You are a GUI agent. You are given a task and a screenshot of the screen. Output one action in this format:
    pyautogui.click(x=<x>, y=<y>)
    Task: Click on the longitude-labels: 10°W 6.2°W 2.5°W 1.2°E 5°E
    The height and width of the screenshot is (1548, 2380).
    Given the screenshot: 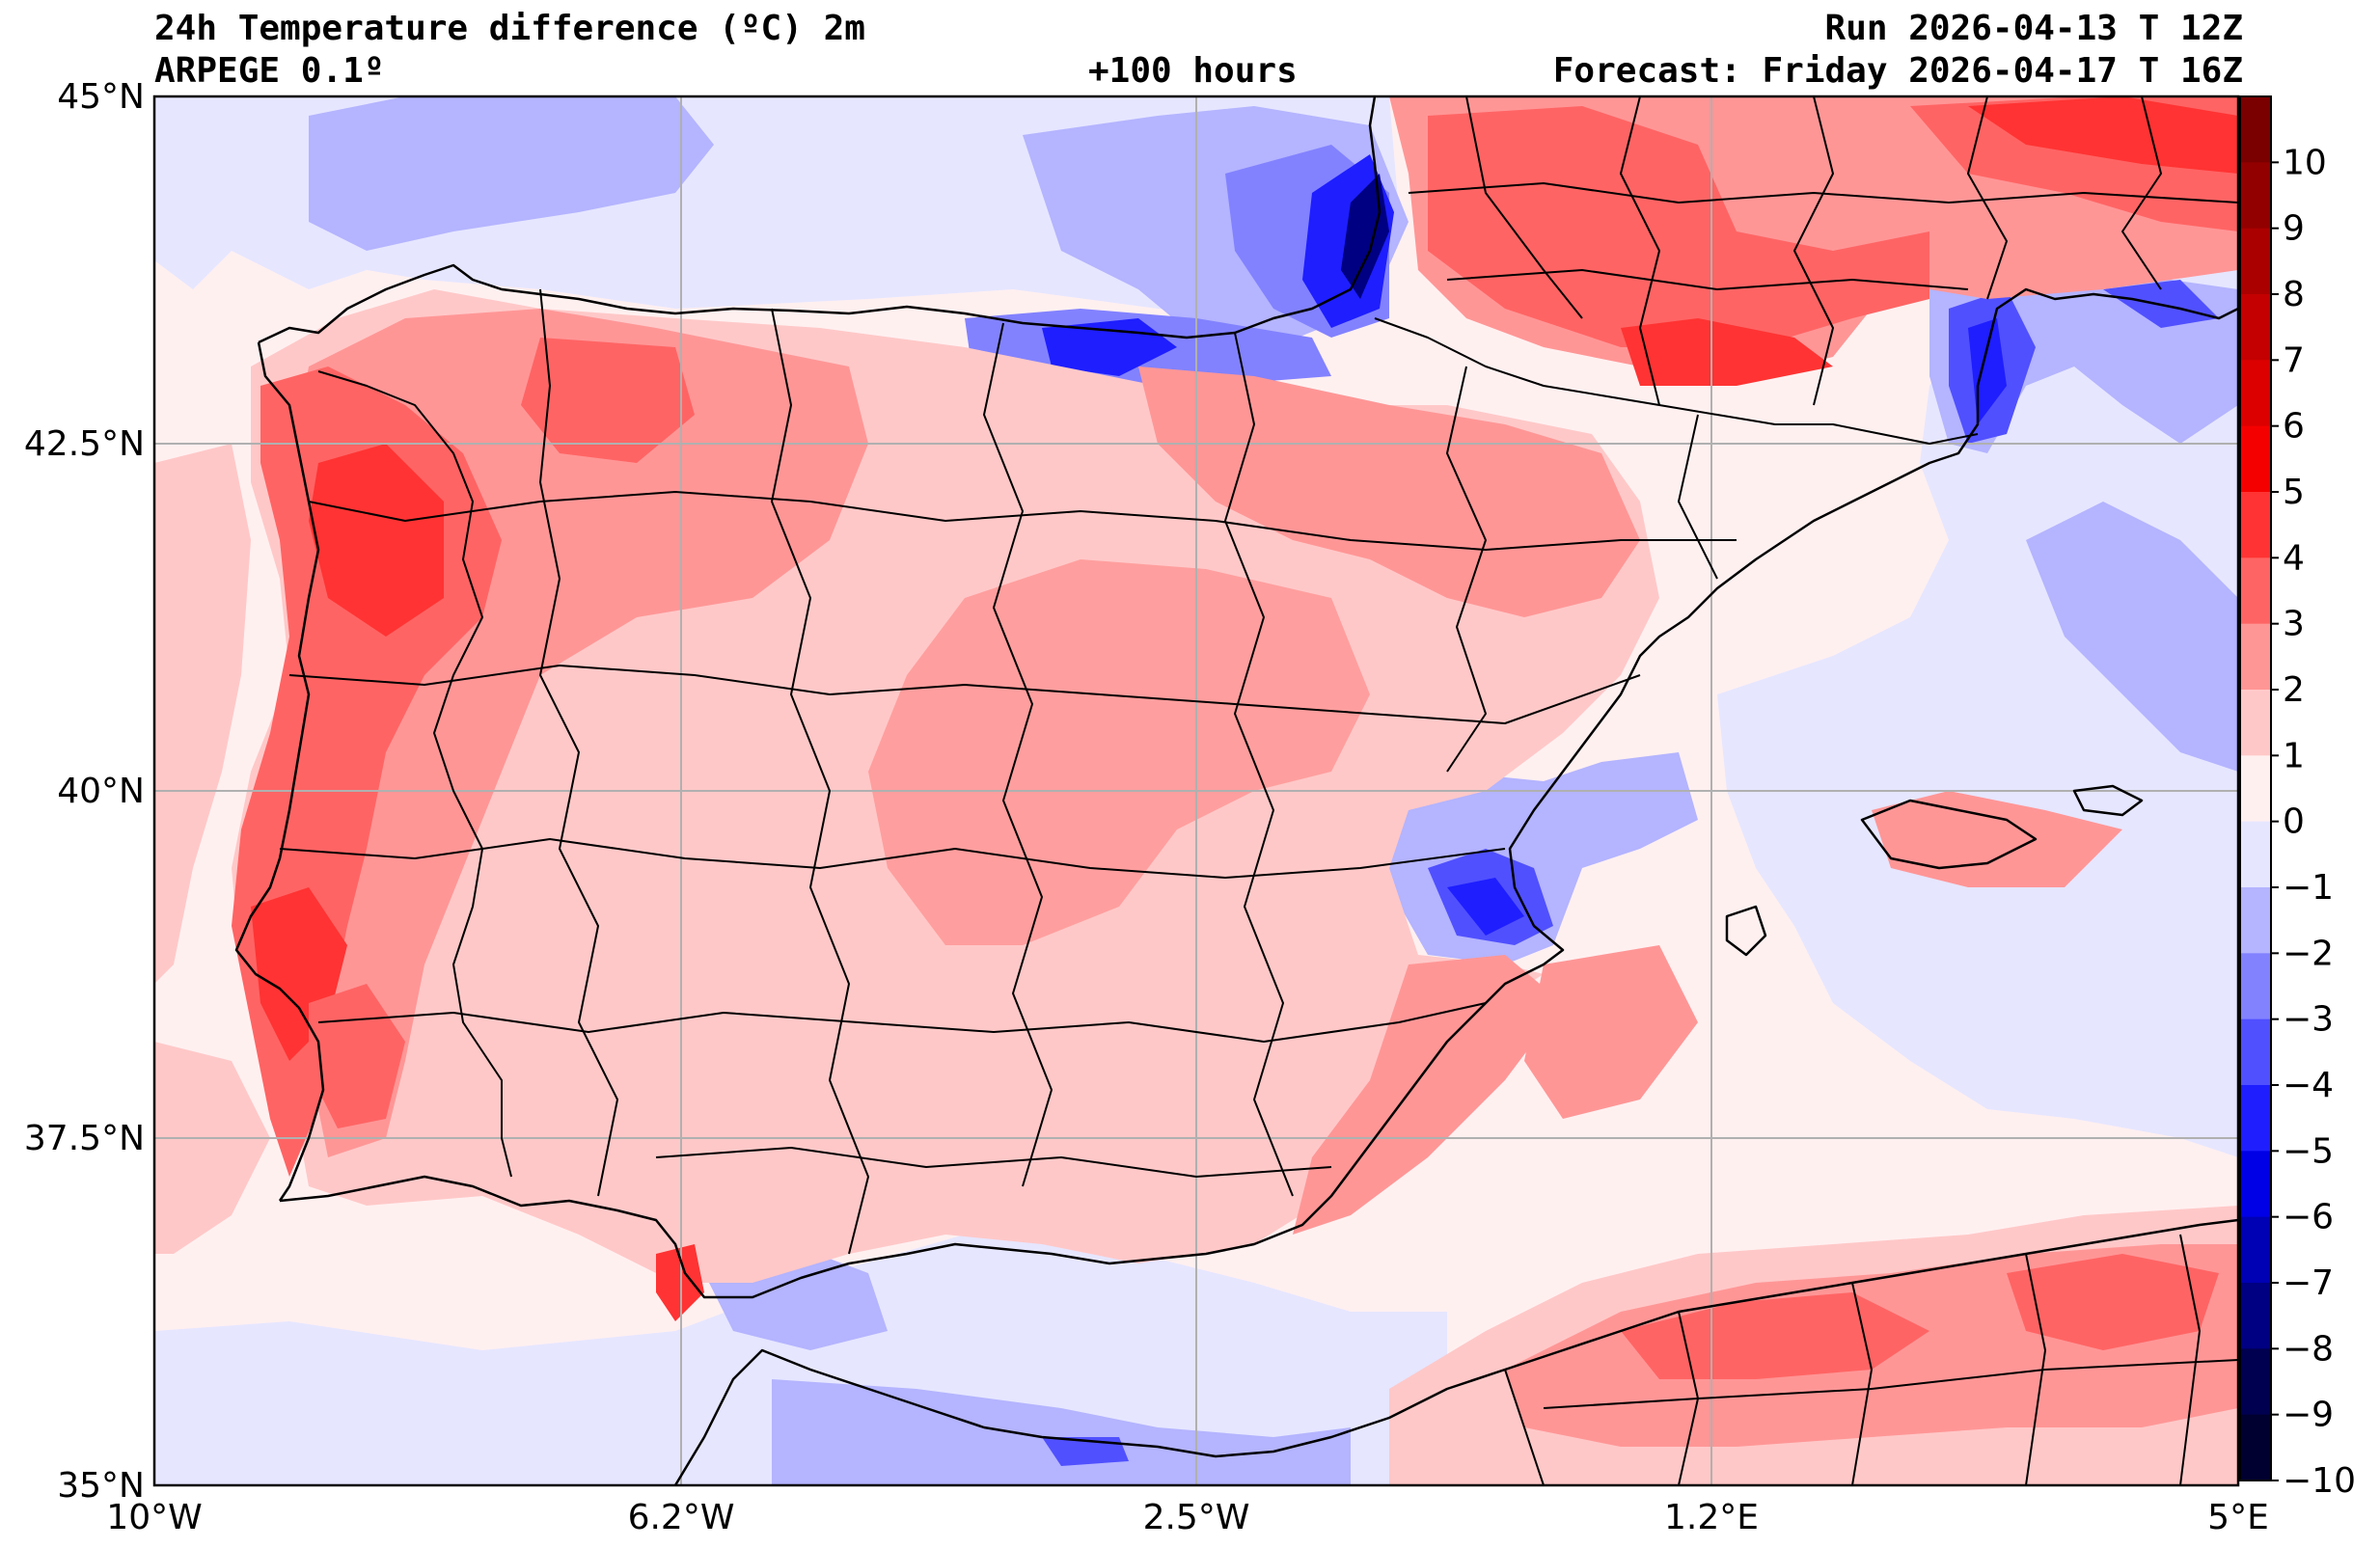 What is the action you would take?
    pyautogui.click(x=1187, y=1517)
    